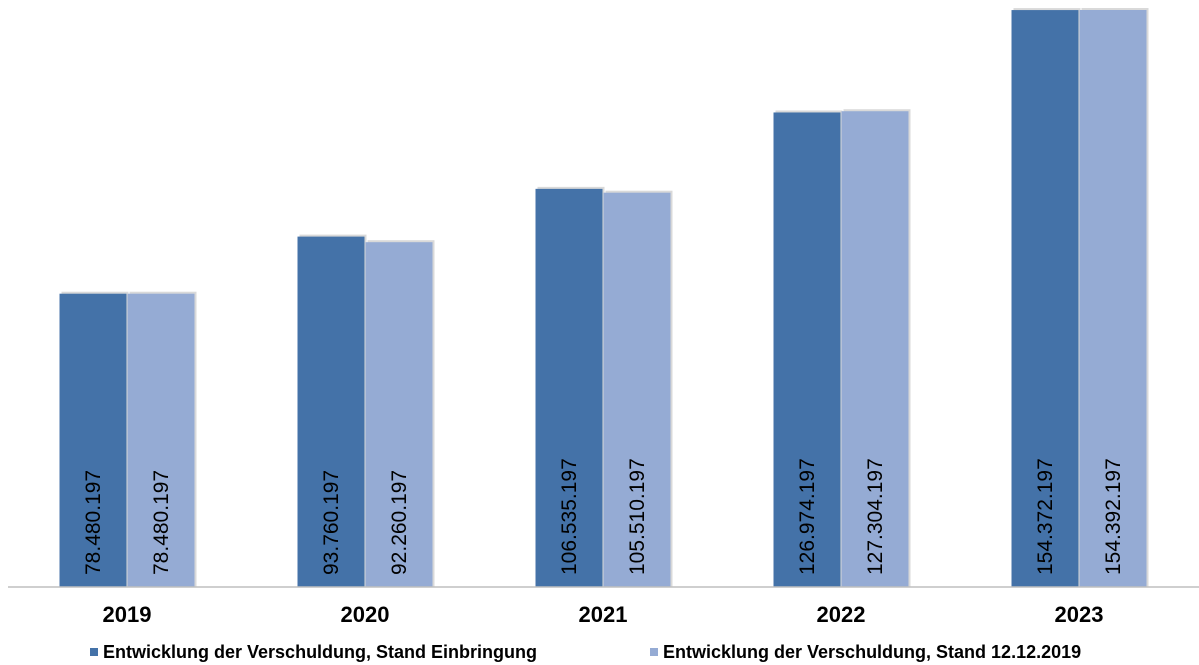  I want to click on bar-stand-12-12-2019-2019, so click(161, 440).